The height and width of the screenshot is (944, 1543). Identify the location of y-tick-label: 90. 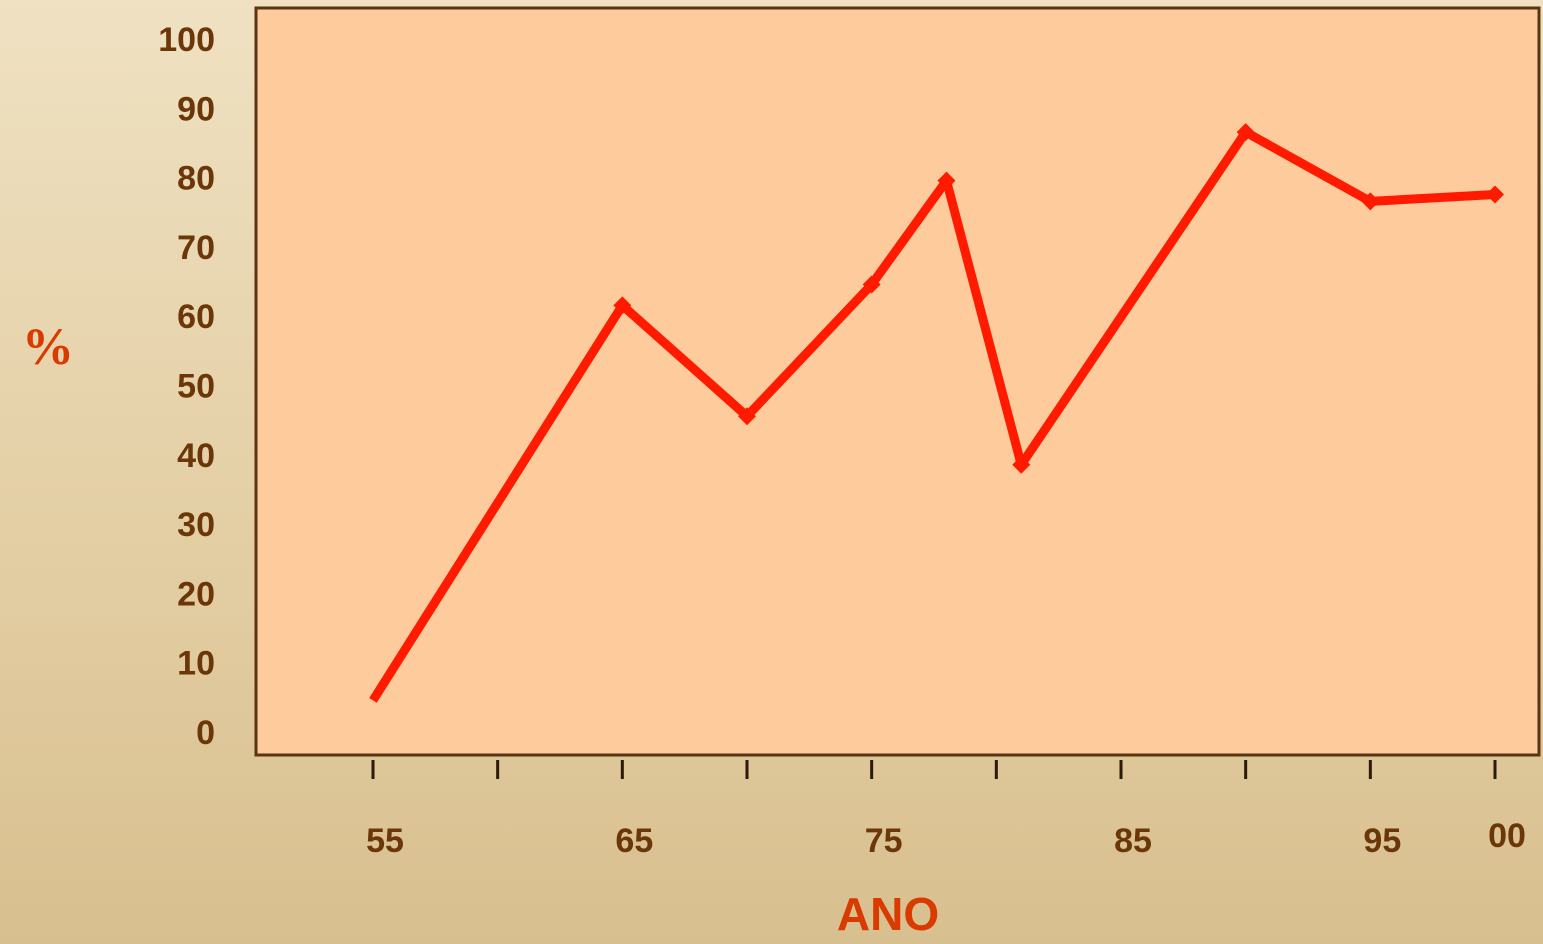
(196, 109).